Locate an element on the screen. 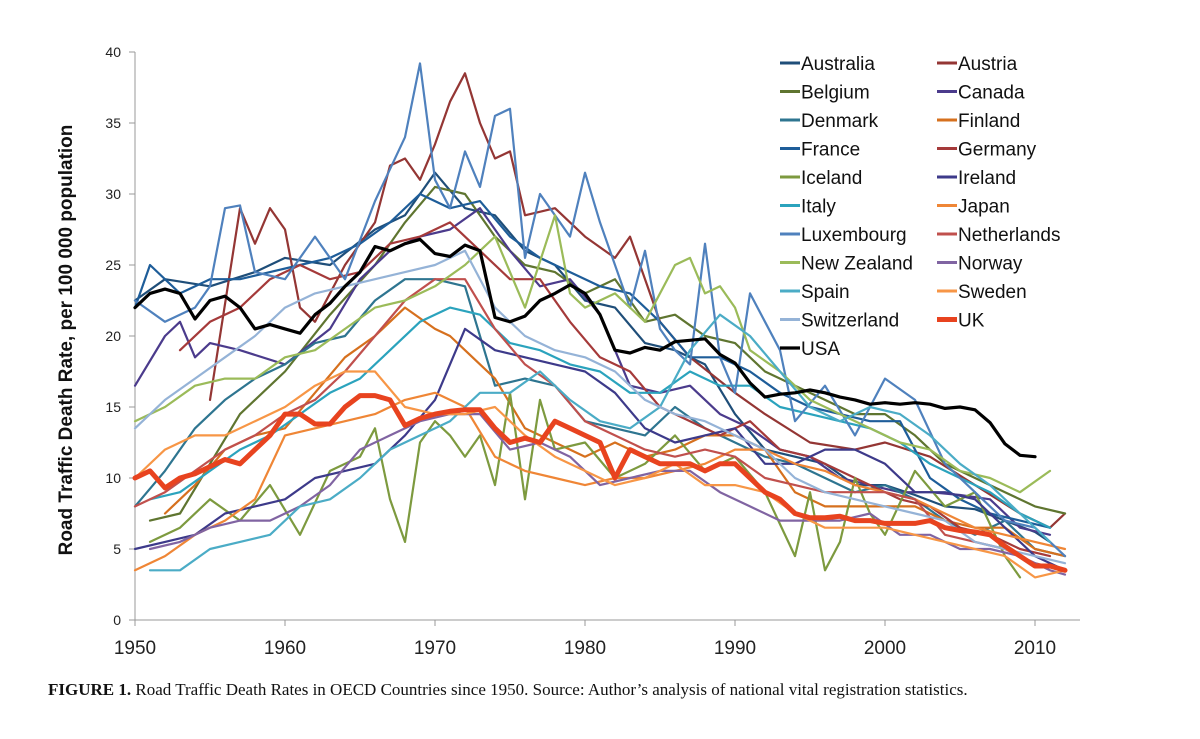 This screenshot has height=739, width=1200. legend-label-netherlands: Netherlands is located at coordinates (1009, 235).